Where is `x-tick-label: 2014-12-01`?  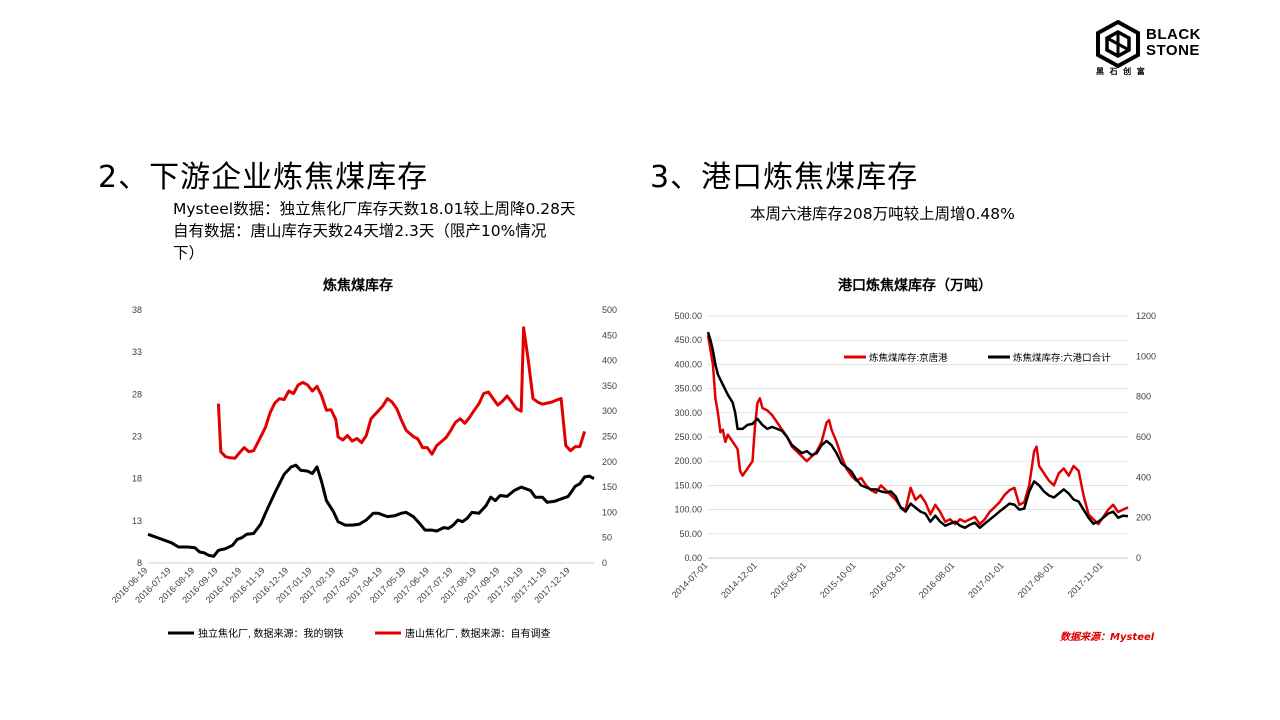 x-tick-label: 2014-12-01 is located at coordinates (739, 580).